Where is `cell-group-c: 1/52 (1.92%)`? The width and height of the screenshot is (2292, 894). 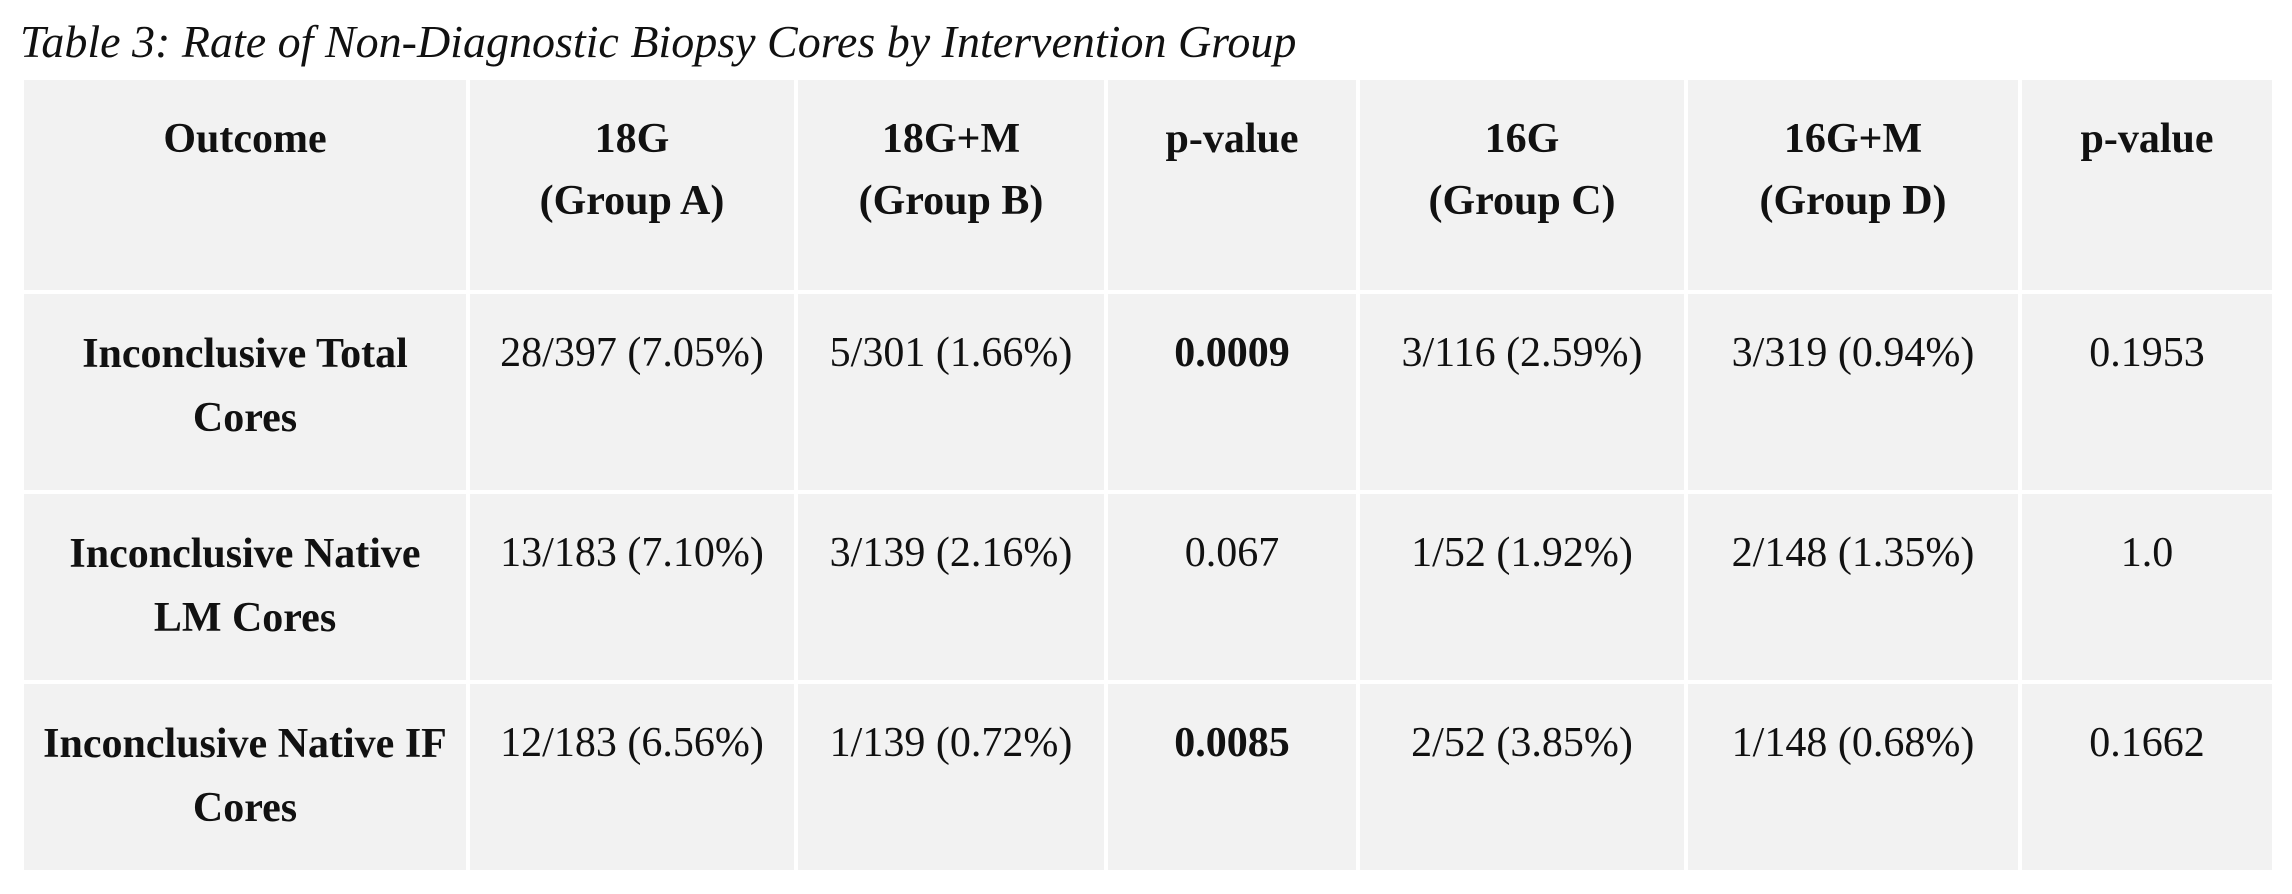
cell-group-c: 1/52 (1.92%) is located at coordinates (1522, 587).